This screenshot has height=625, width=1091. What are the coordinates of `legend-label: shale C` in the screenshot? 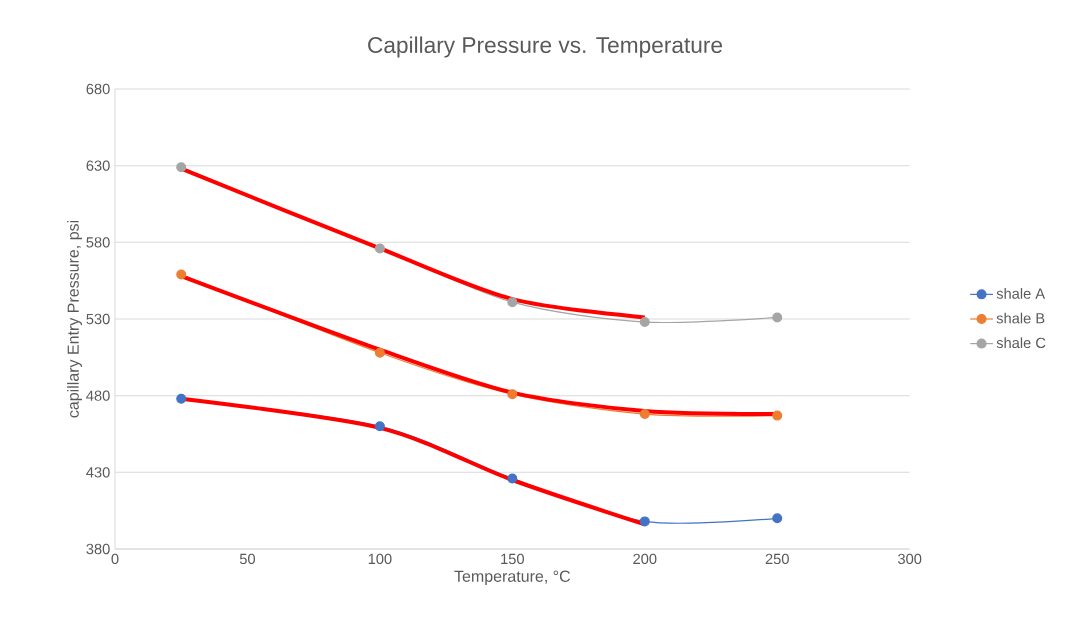 It's located at (1021, 343).